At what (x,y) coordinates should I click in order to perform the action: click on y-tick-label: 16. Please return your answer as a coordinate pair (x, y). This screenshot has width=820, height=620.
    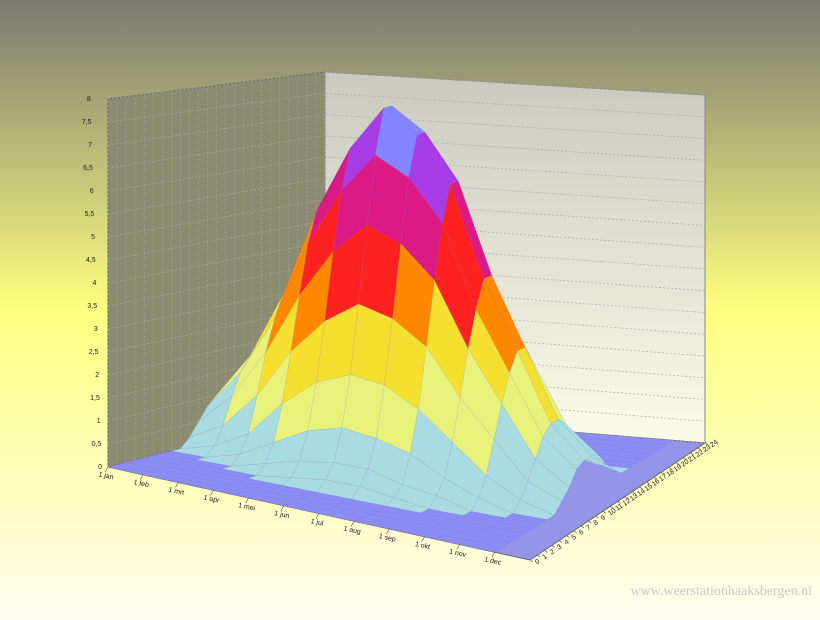
    Looking at the image, I should click on (656, 483).